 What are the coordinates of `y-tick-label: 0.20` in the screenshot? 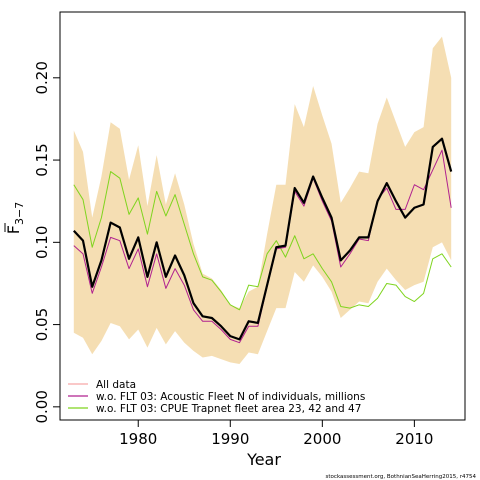 It's located at (42, 77).